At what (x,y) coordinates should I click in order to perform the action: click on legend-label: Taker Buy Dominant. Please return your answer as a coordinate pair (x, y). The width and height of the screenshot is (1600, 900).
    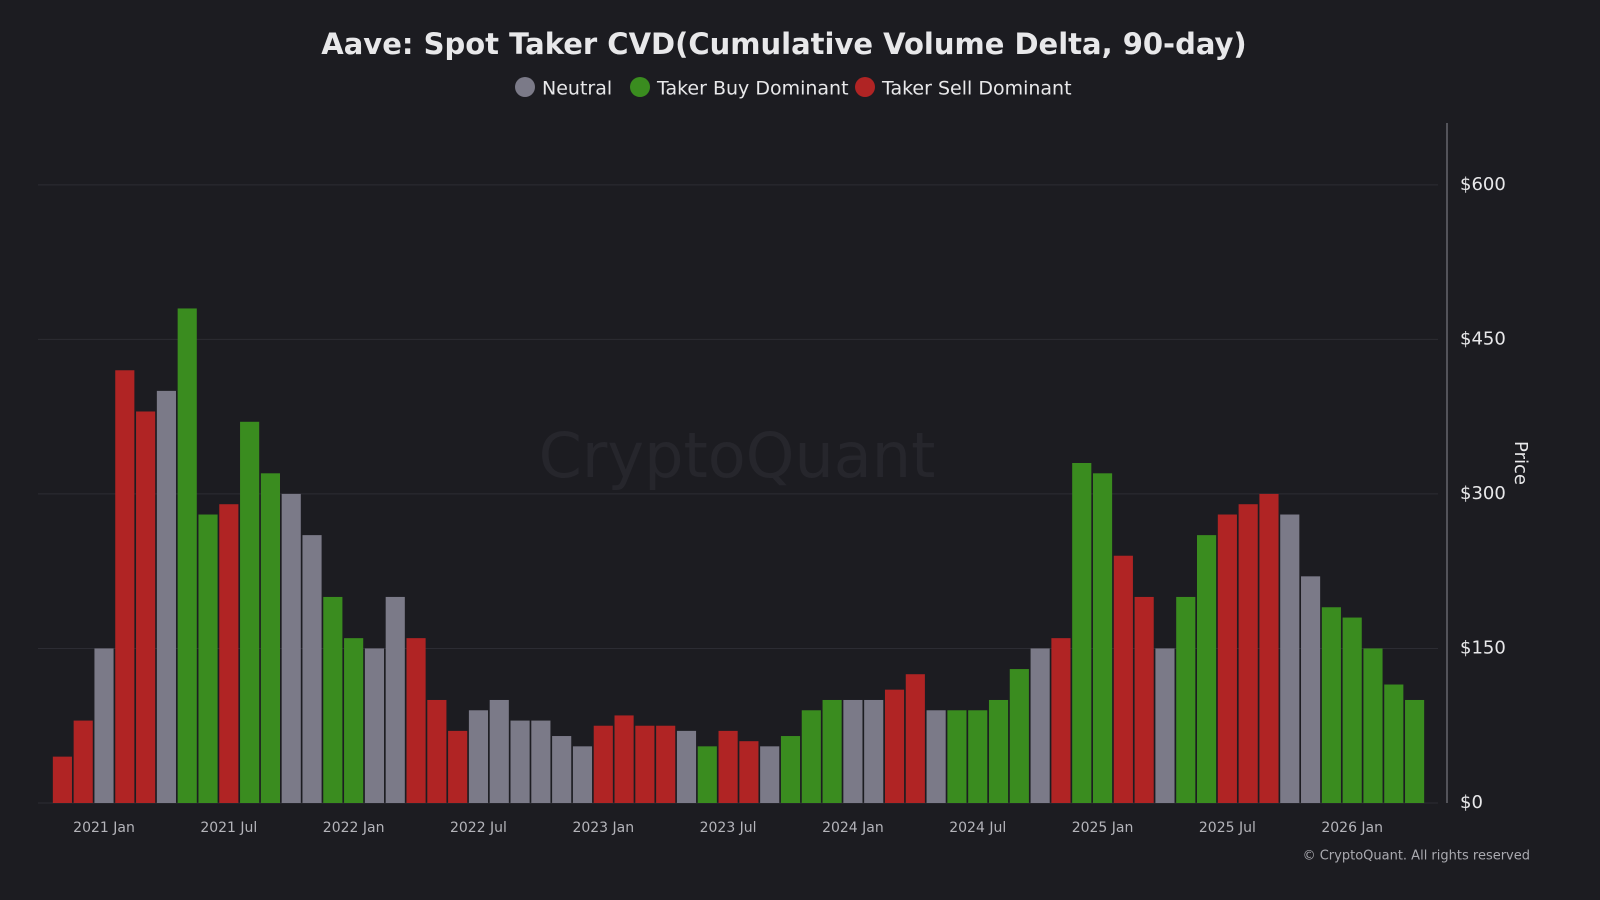
    Looking at the image, I should click on (752, 89).